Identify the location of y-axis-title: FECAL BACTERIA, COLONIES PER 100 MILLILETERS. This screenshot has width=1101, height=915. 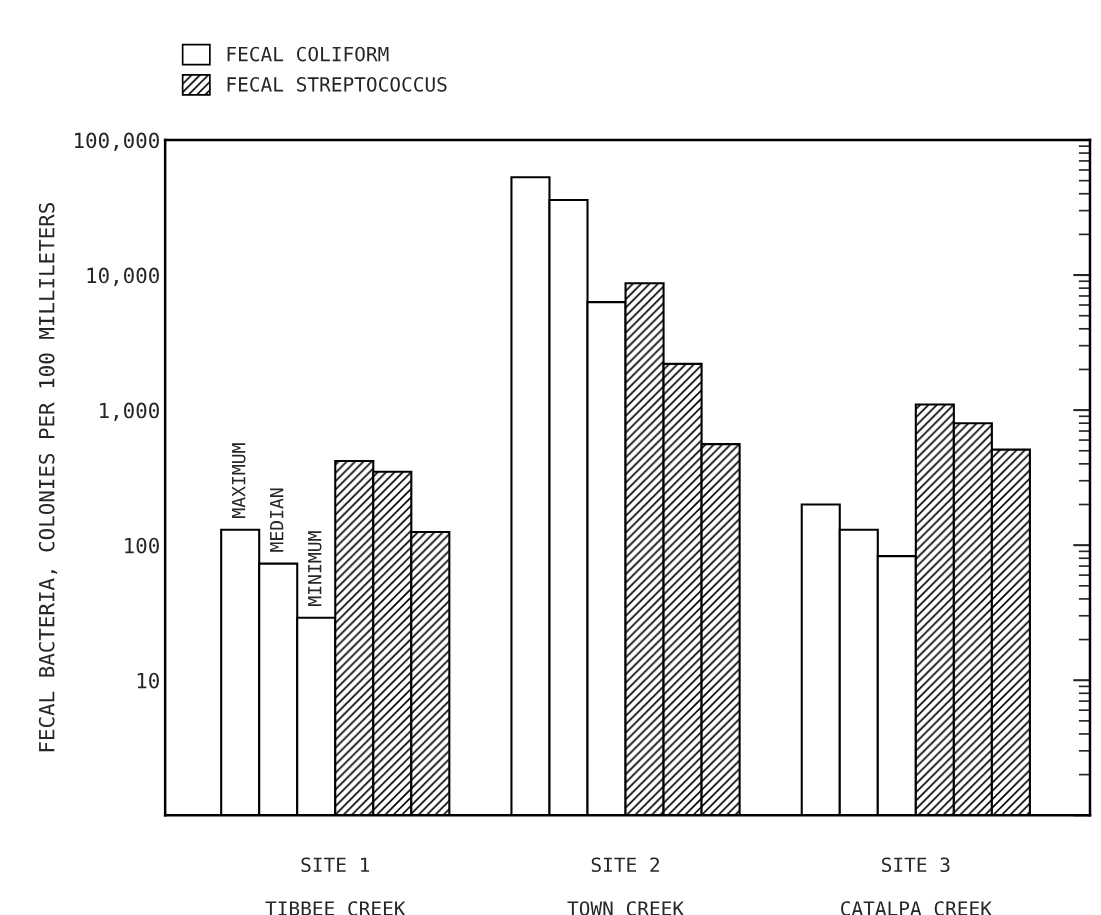
(48, 477).